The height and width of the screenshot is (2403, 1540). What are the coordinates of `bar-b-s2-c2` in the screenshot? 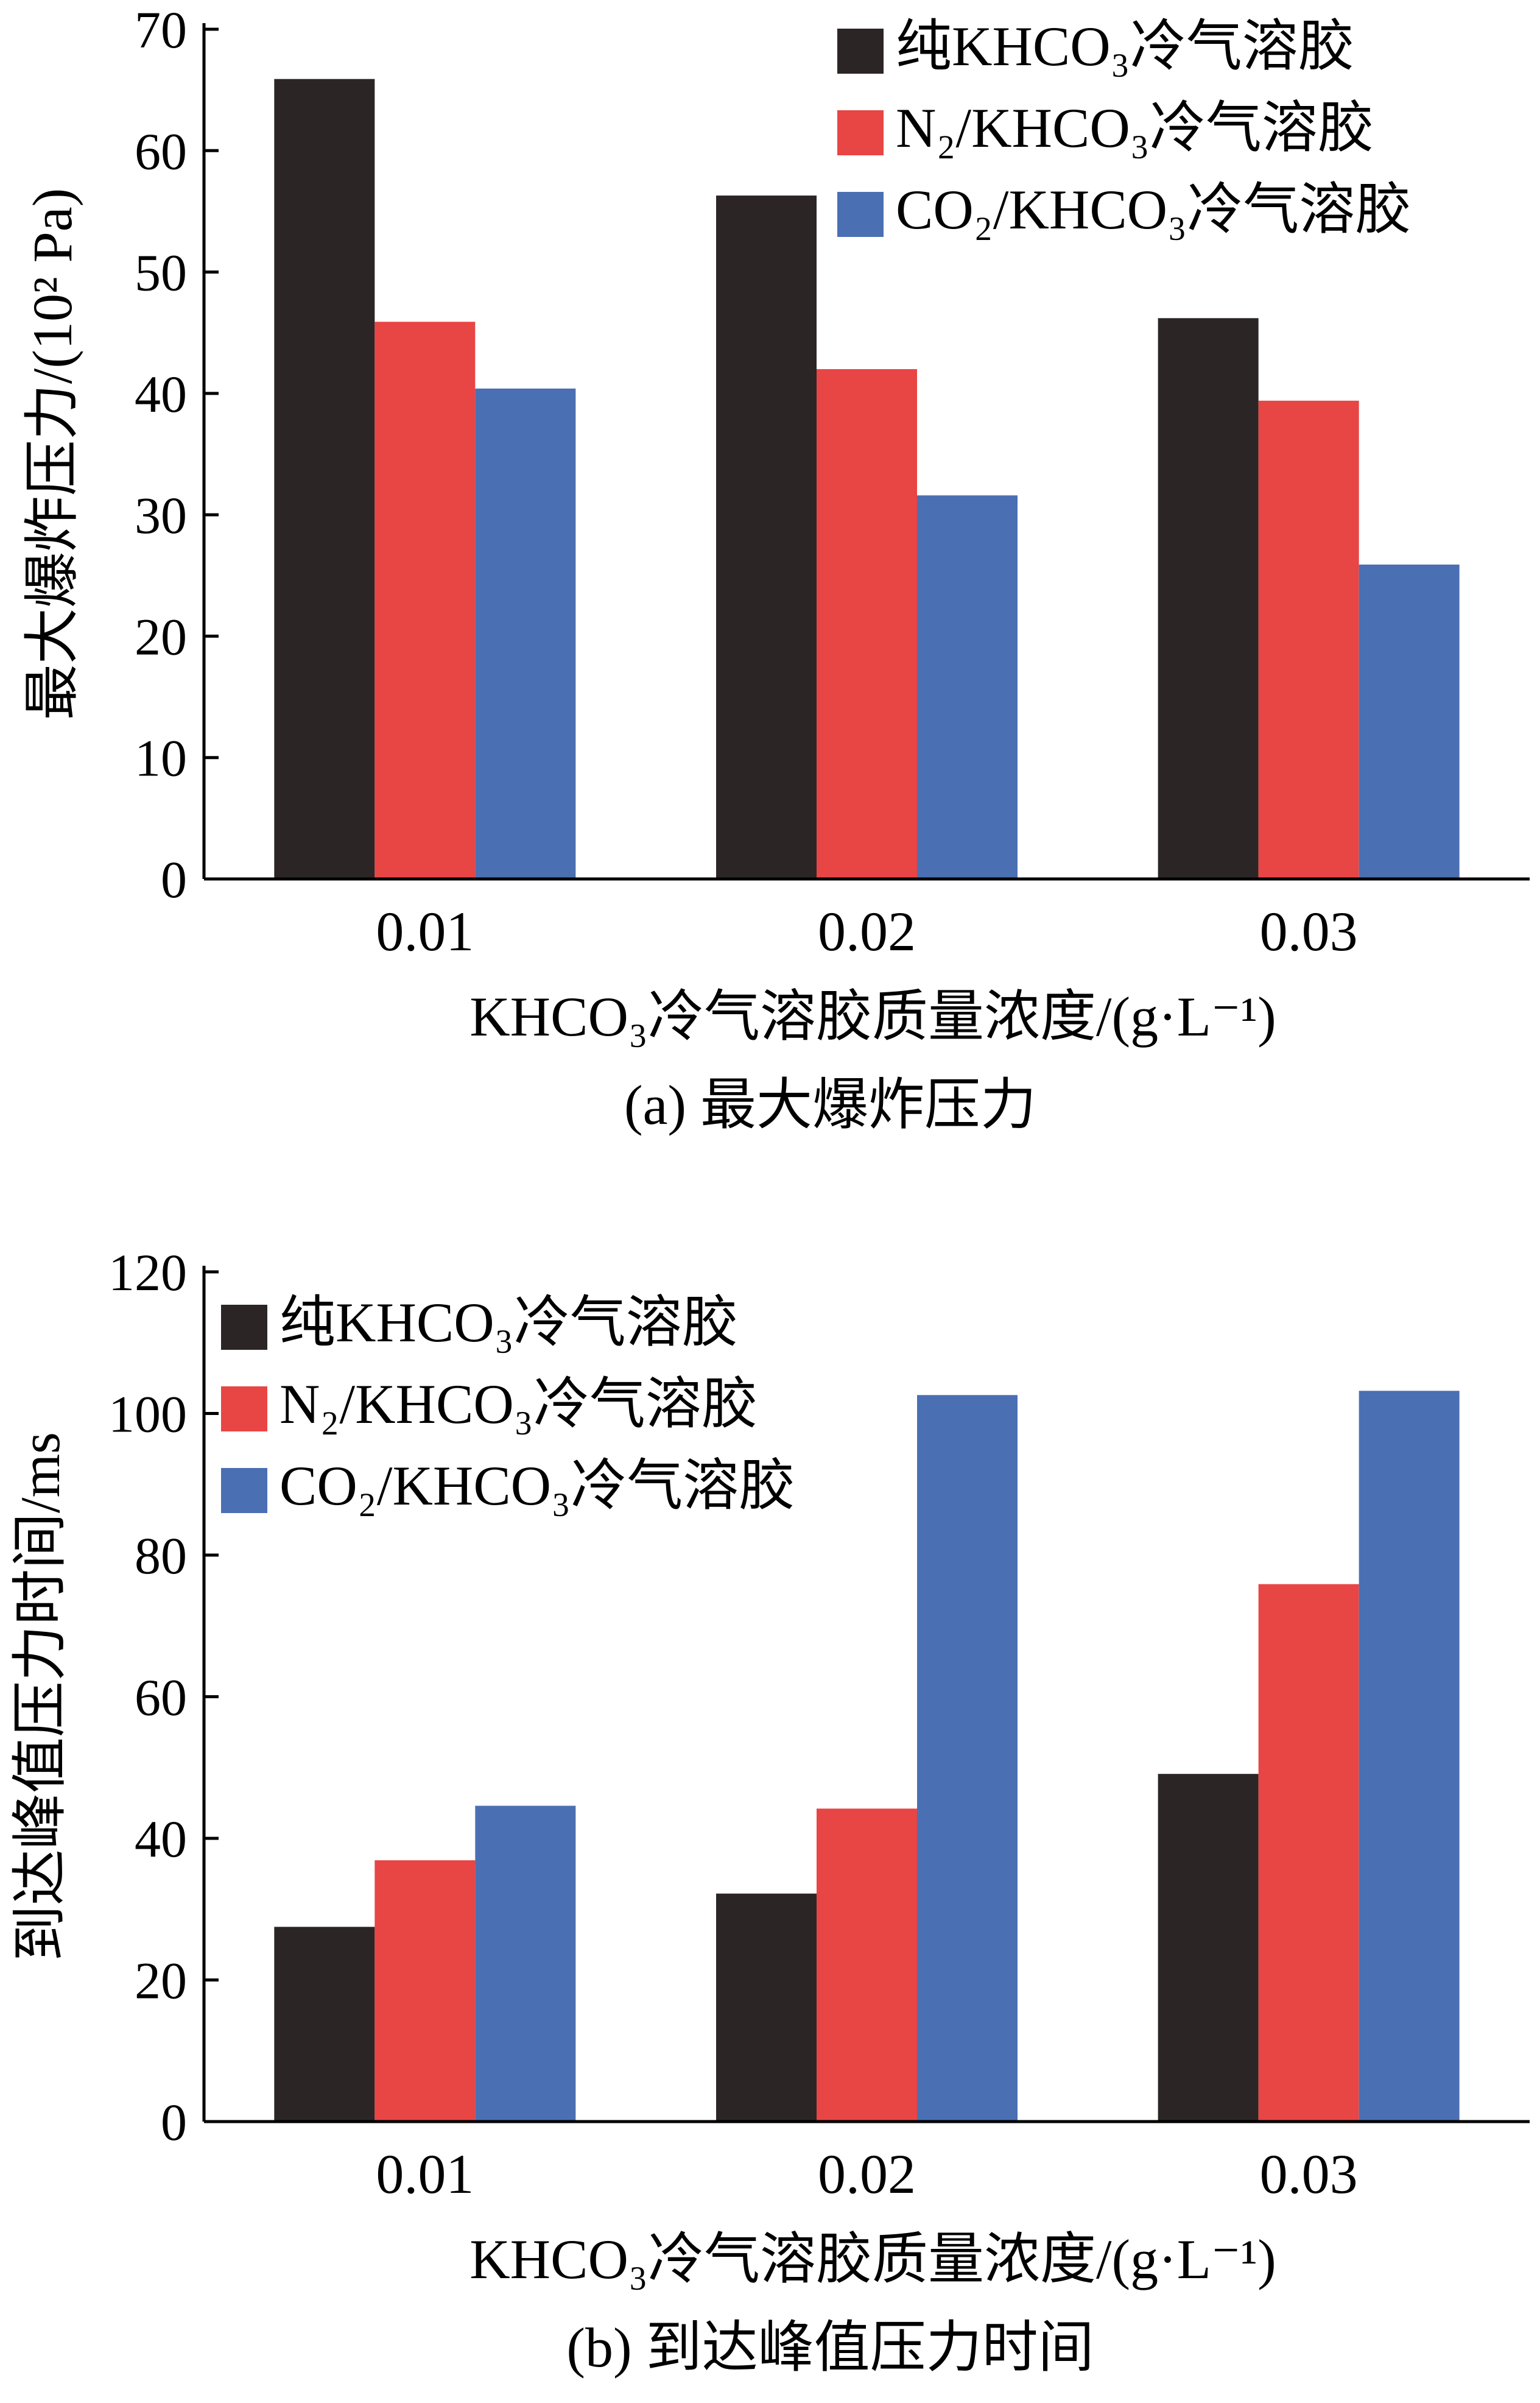 It's located at (1409, 1757).